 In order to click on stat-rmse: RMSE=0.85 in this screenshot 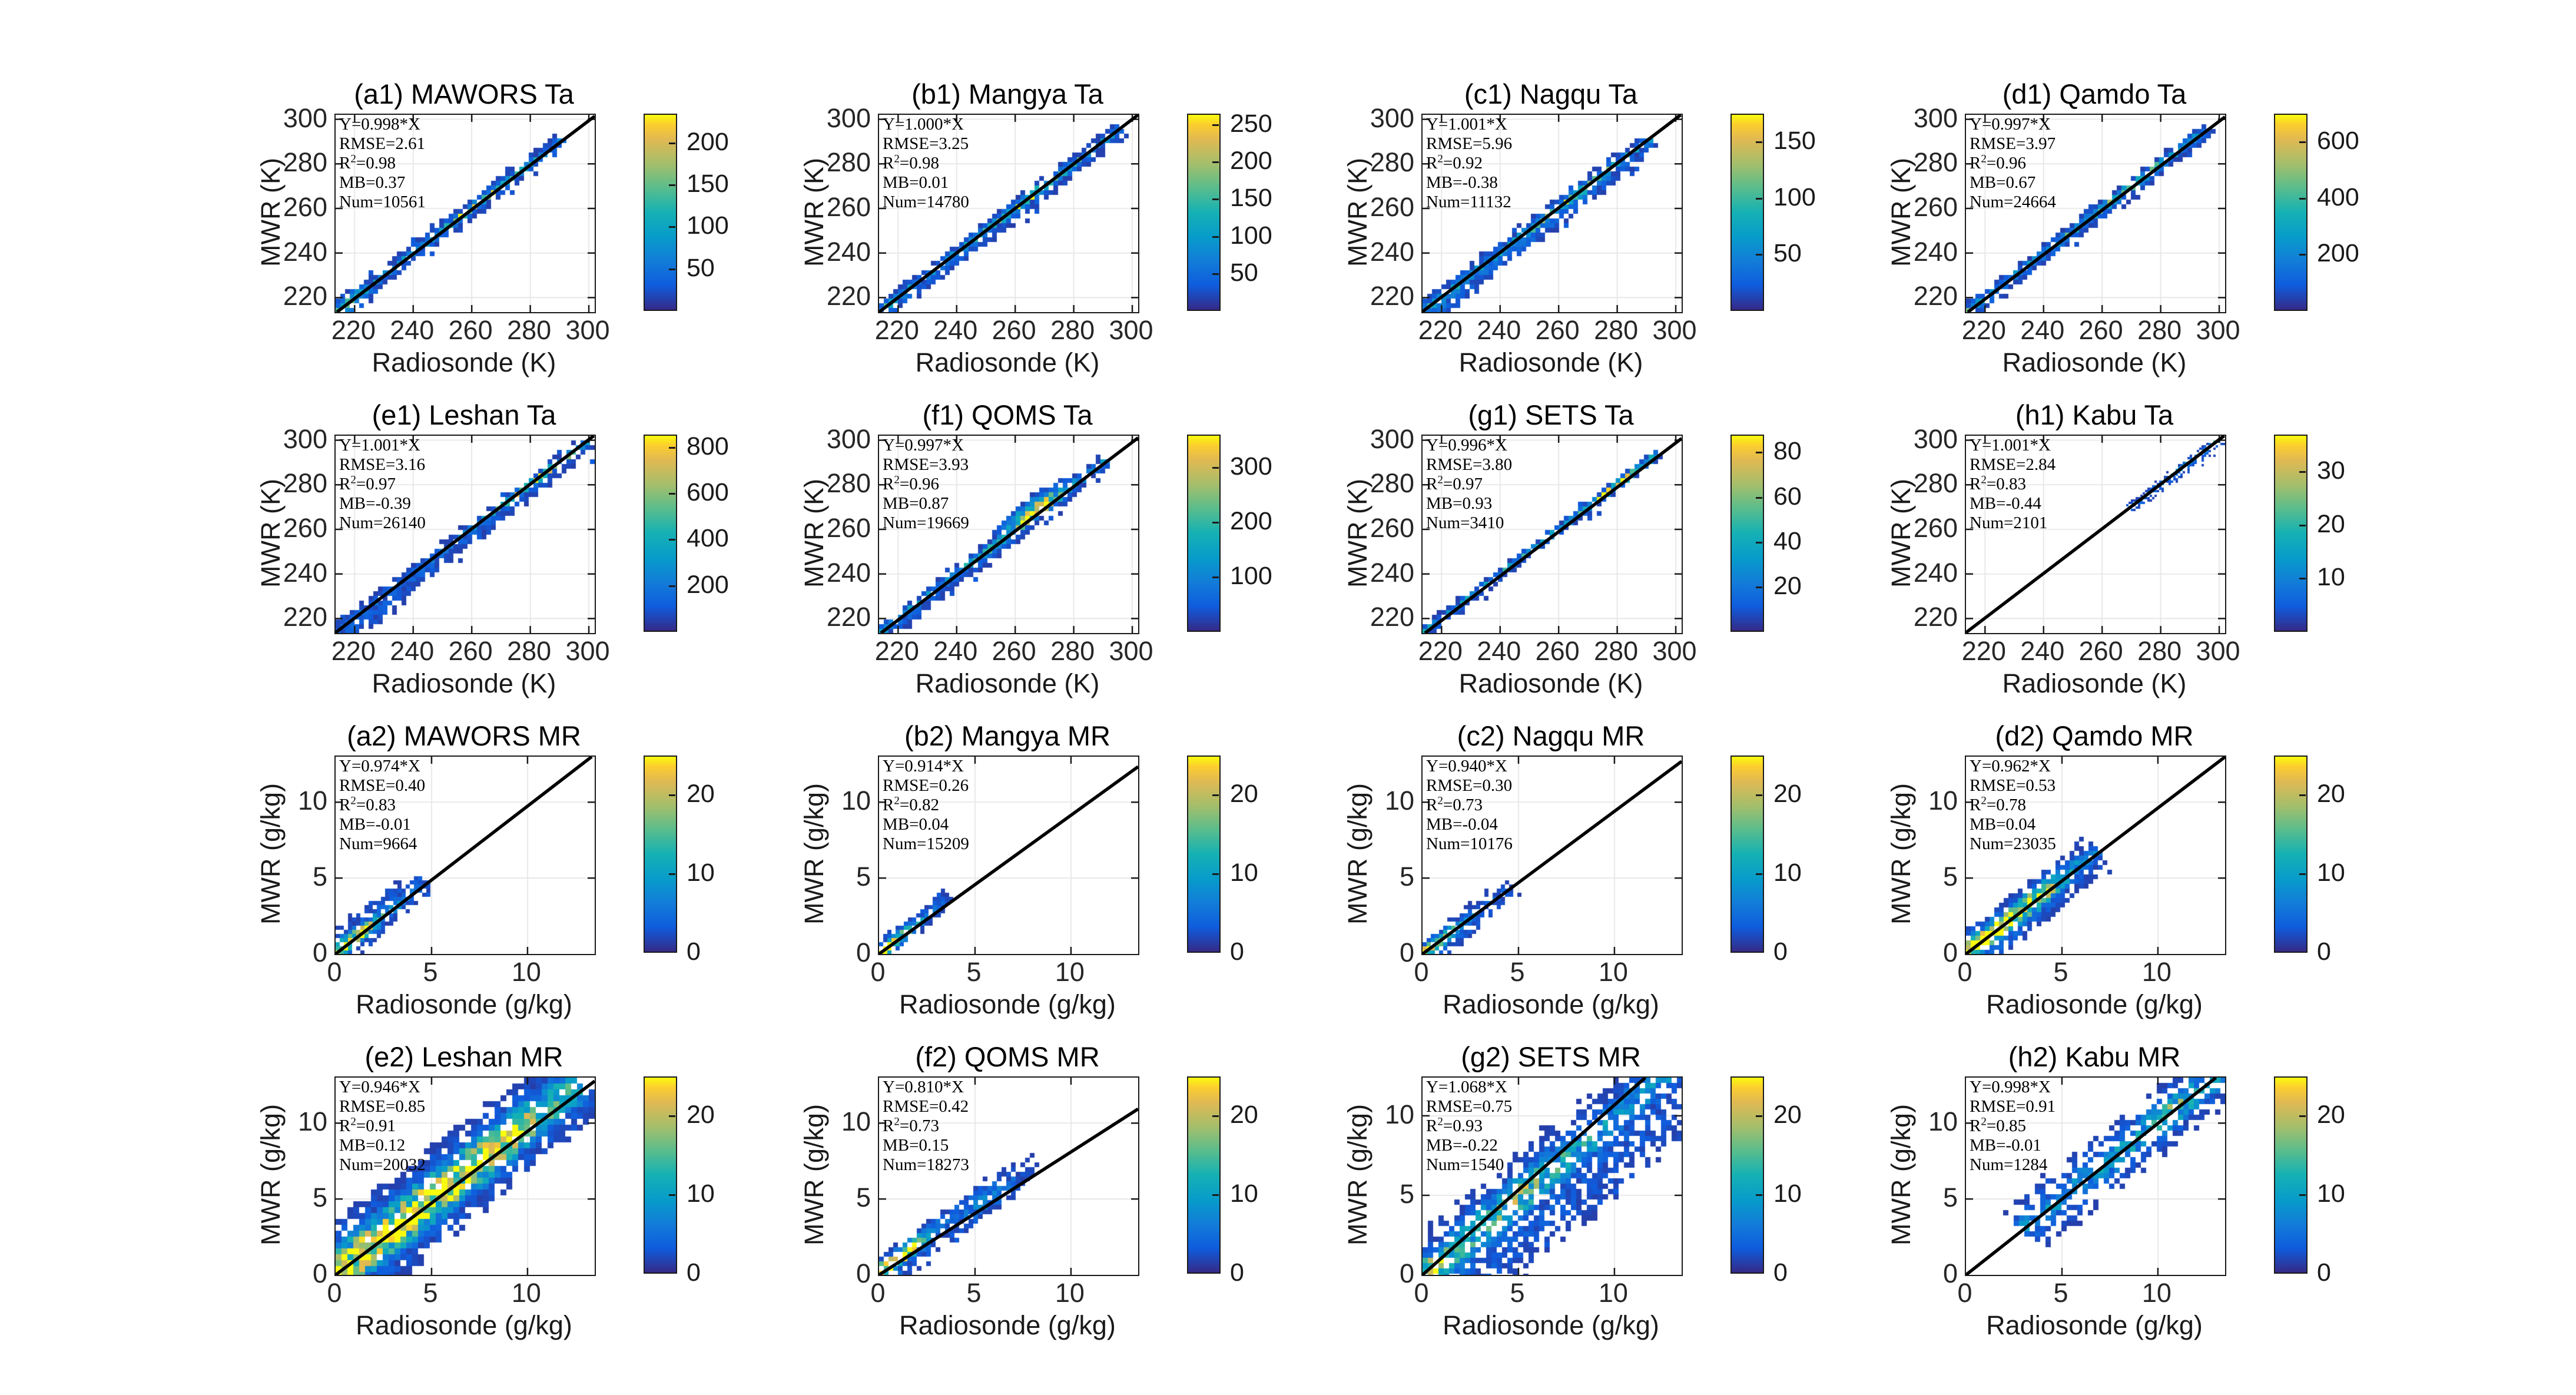, I will do `click(383, 1106)`.